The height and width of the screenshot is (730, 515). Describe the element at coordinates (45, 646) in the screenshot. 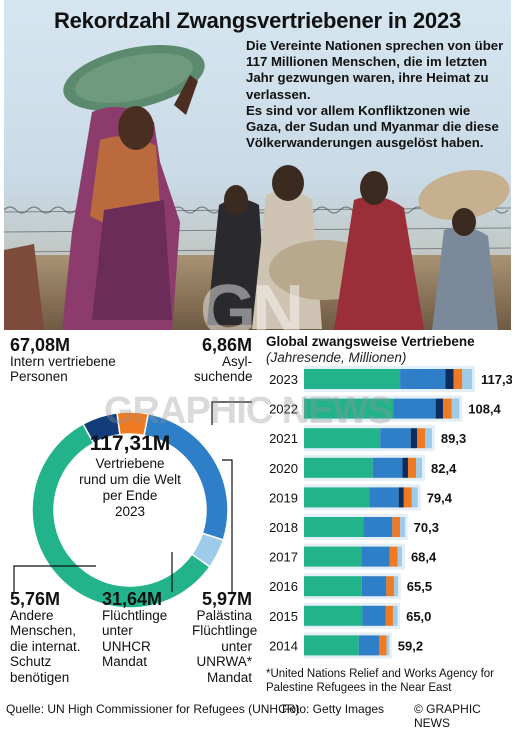

I see `label-other-line-3: die internat.` at that location.